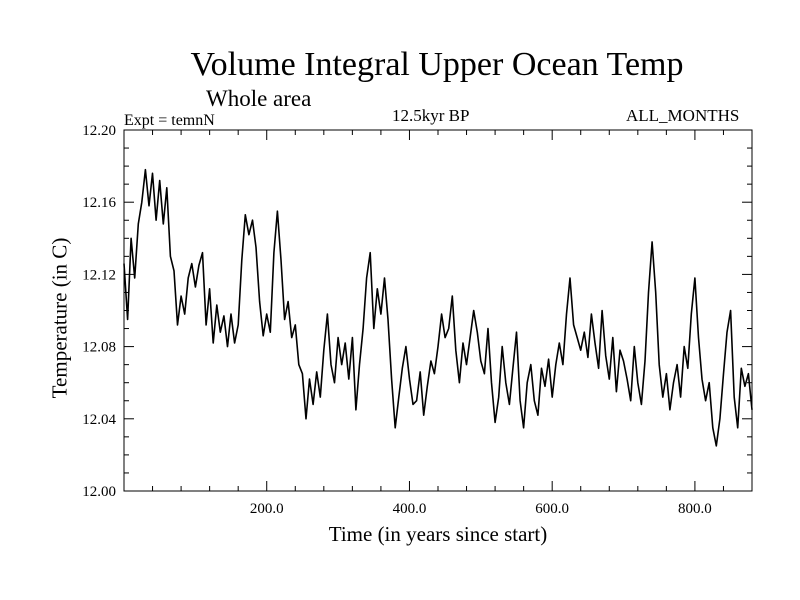 This screenshot has height=600, width=800. I want to click on y-tick-label: 12.12, so click(99, 275).